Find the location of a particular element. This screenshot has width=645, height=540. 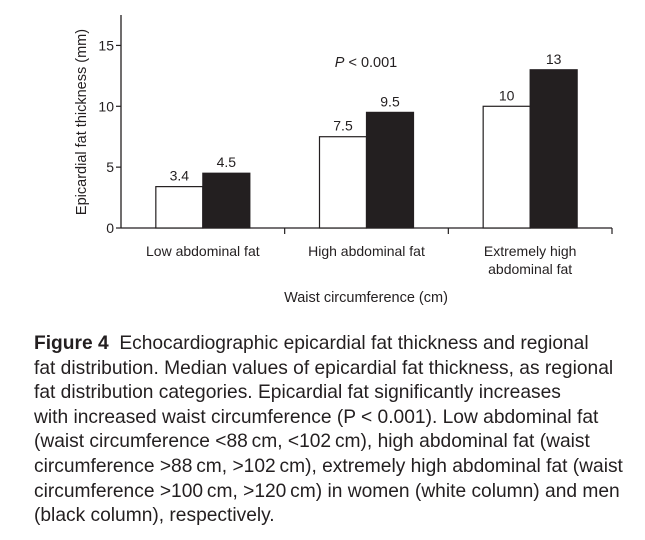

y-axis-label: Epicardial fat thickness (mm) is located at coordinates (82, 122).